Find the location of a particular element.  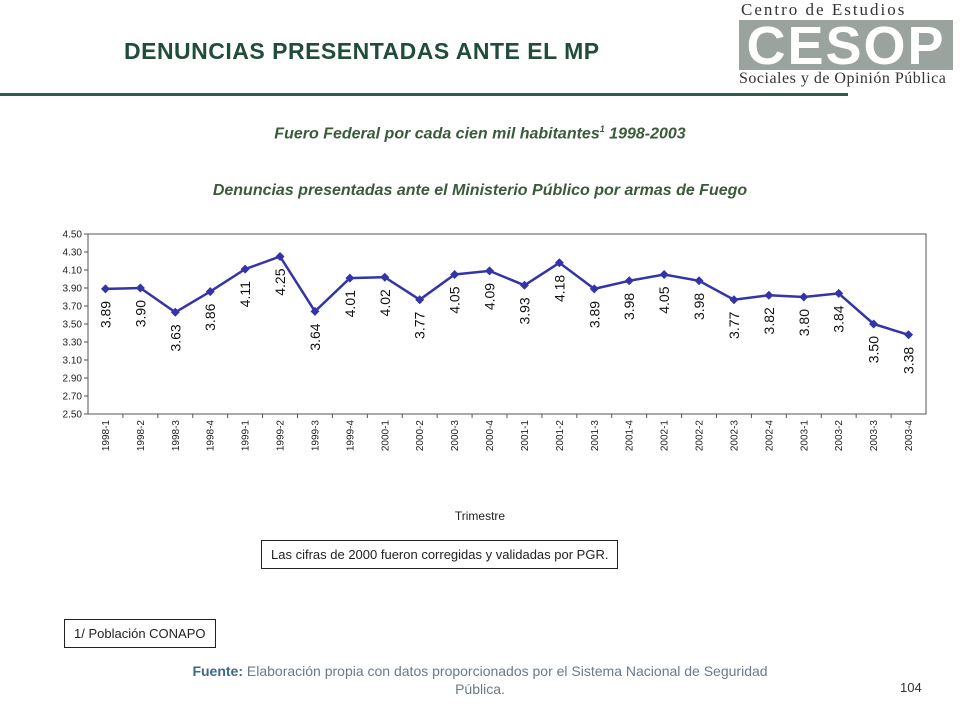

x-tick-label: 1998-4 is located at coordinates (211, 436).